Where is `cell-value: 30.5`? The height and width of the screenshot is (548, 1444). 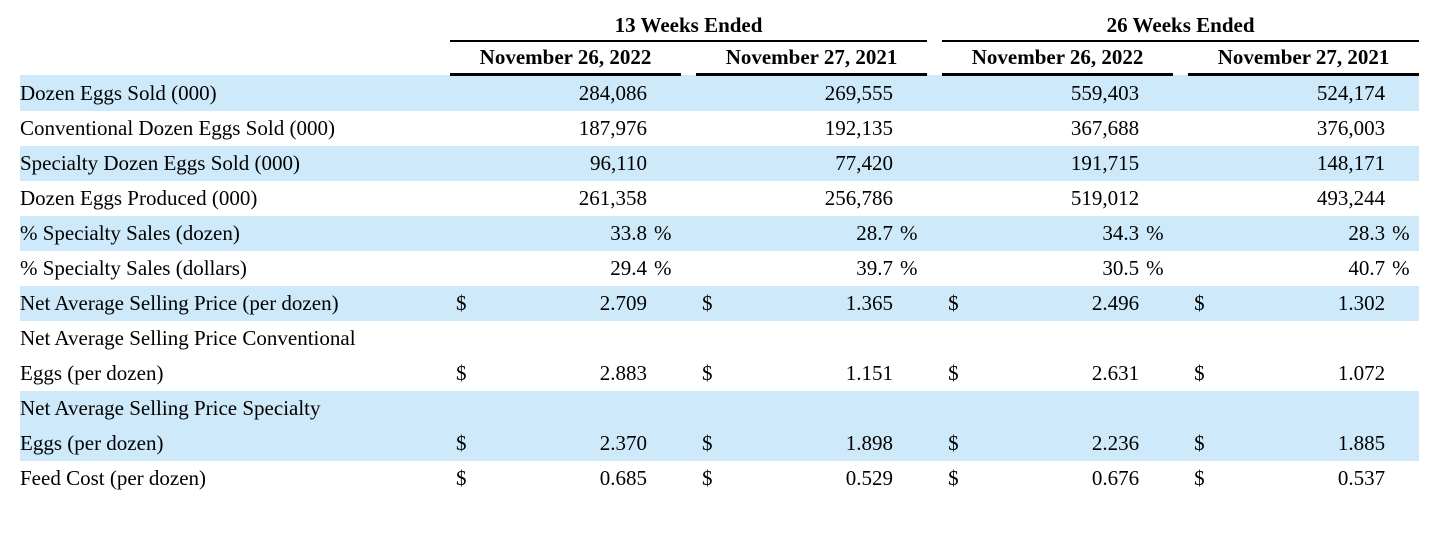 cell-value: 30.5 is located at coordinates (1121, 268).